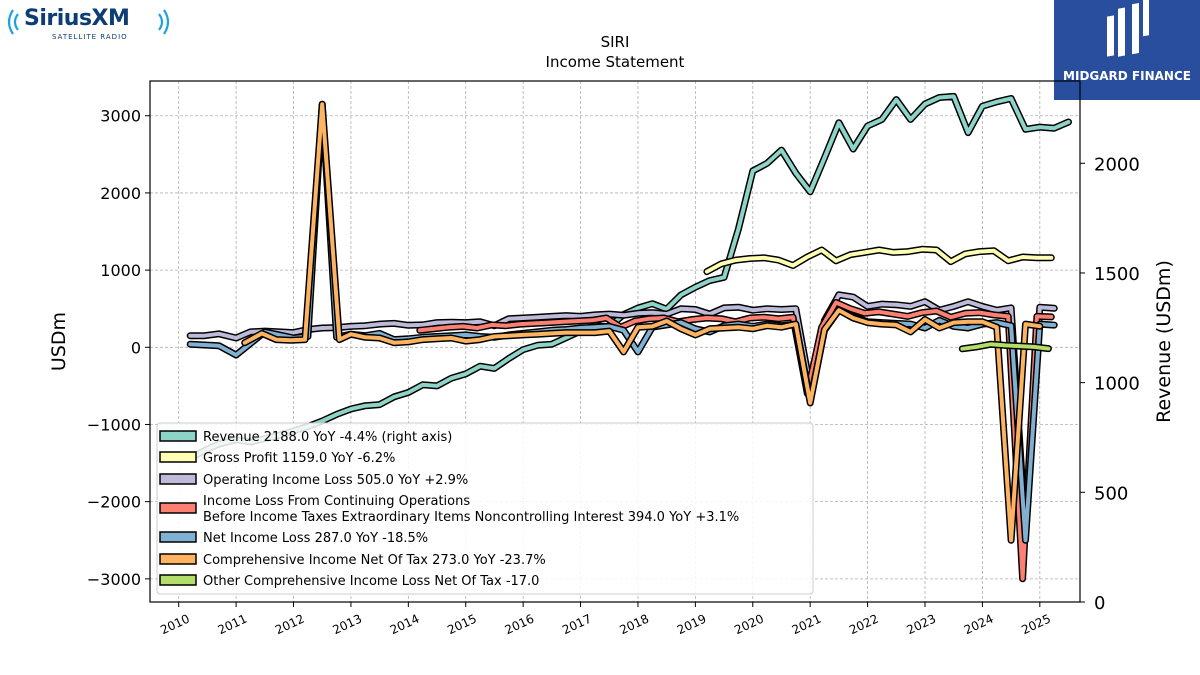 The height and width of the screenshot is (675, 1200). I want to click on siriusxm-logo-name: SiriusXM, so click(77, 18).